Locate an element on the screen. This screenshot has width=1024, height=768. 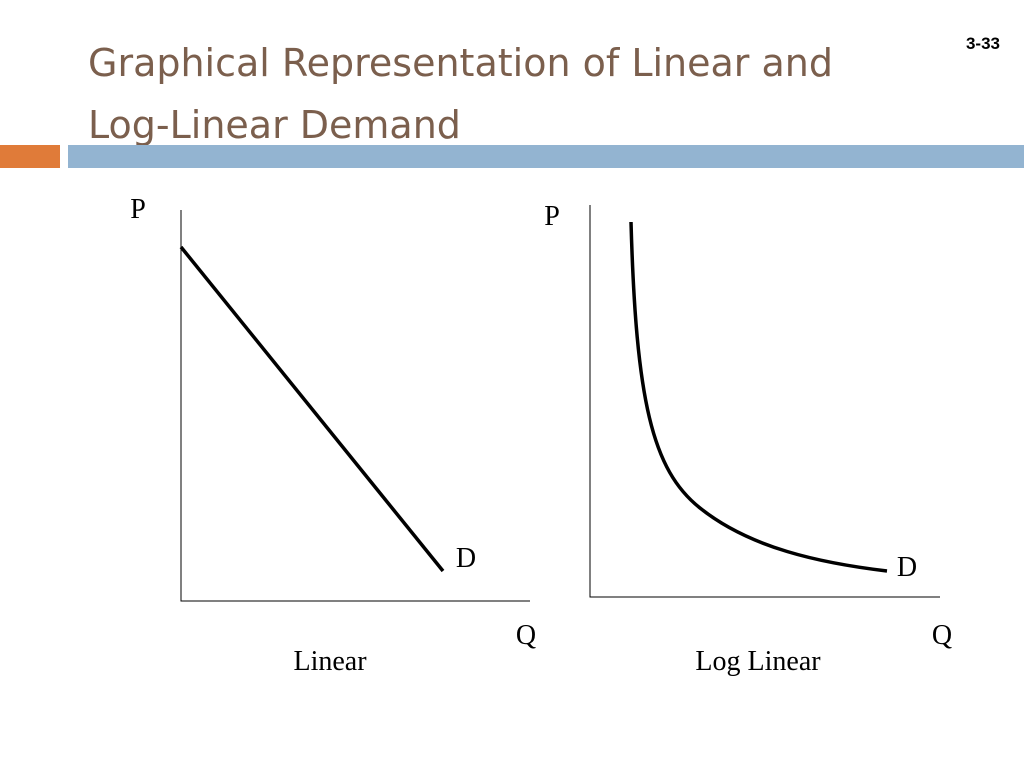
title-line: Graphical Representation of Linear and is located at coordinates (460, 63).